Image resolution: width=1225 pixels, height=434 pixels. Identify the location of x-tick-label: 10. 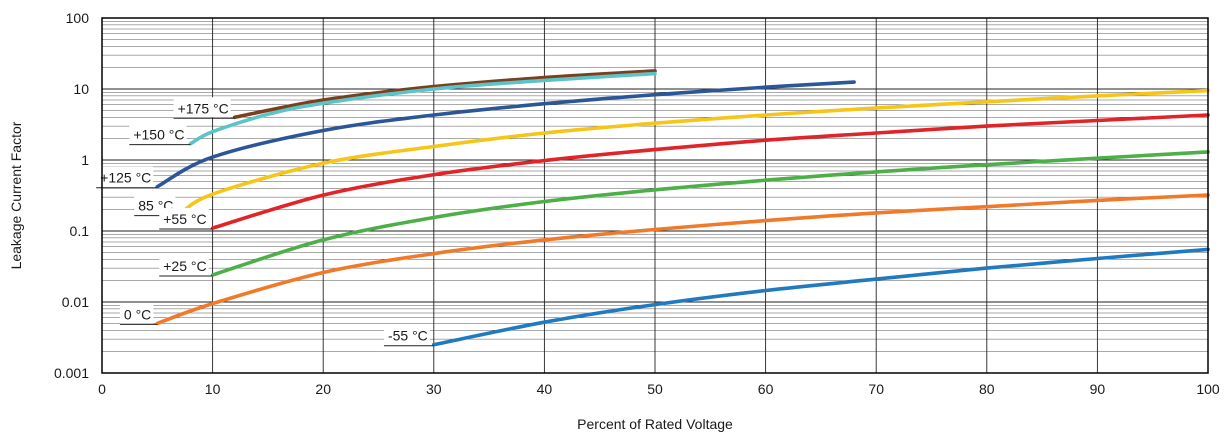
(213, 389).